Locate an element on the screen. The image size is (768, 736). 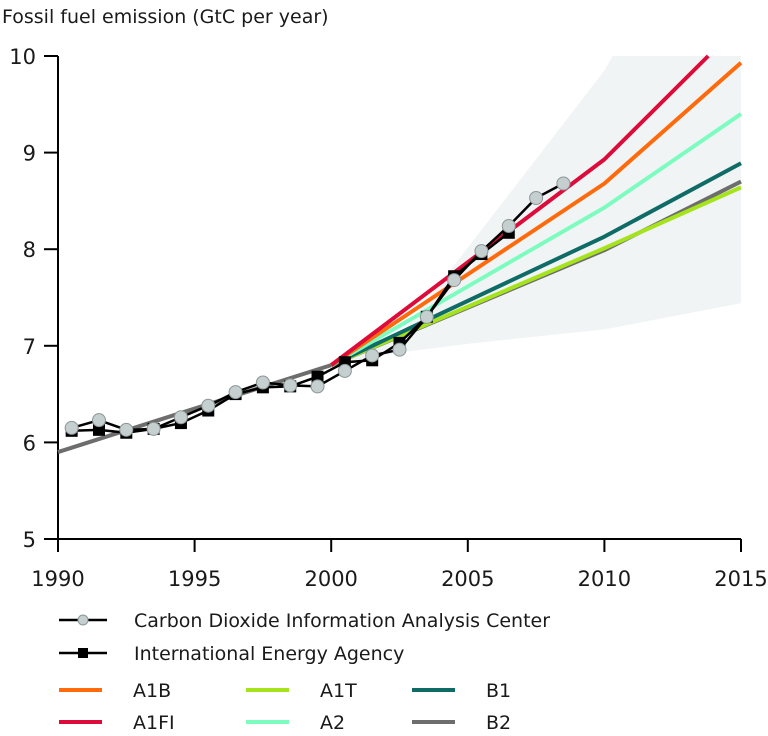
legend-item-iea: International Energy Agency is located at coordinates (231, 654).